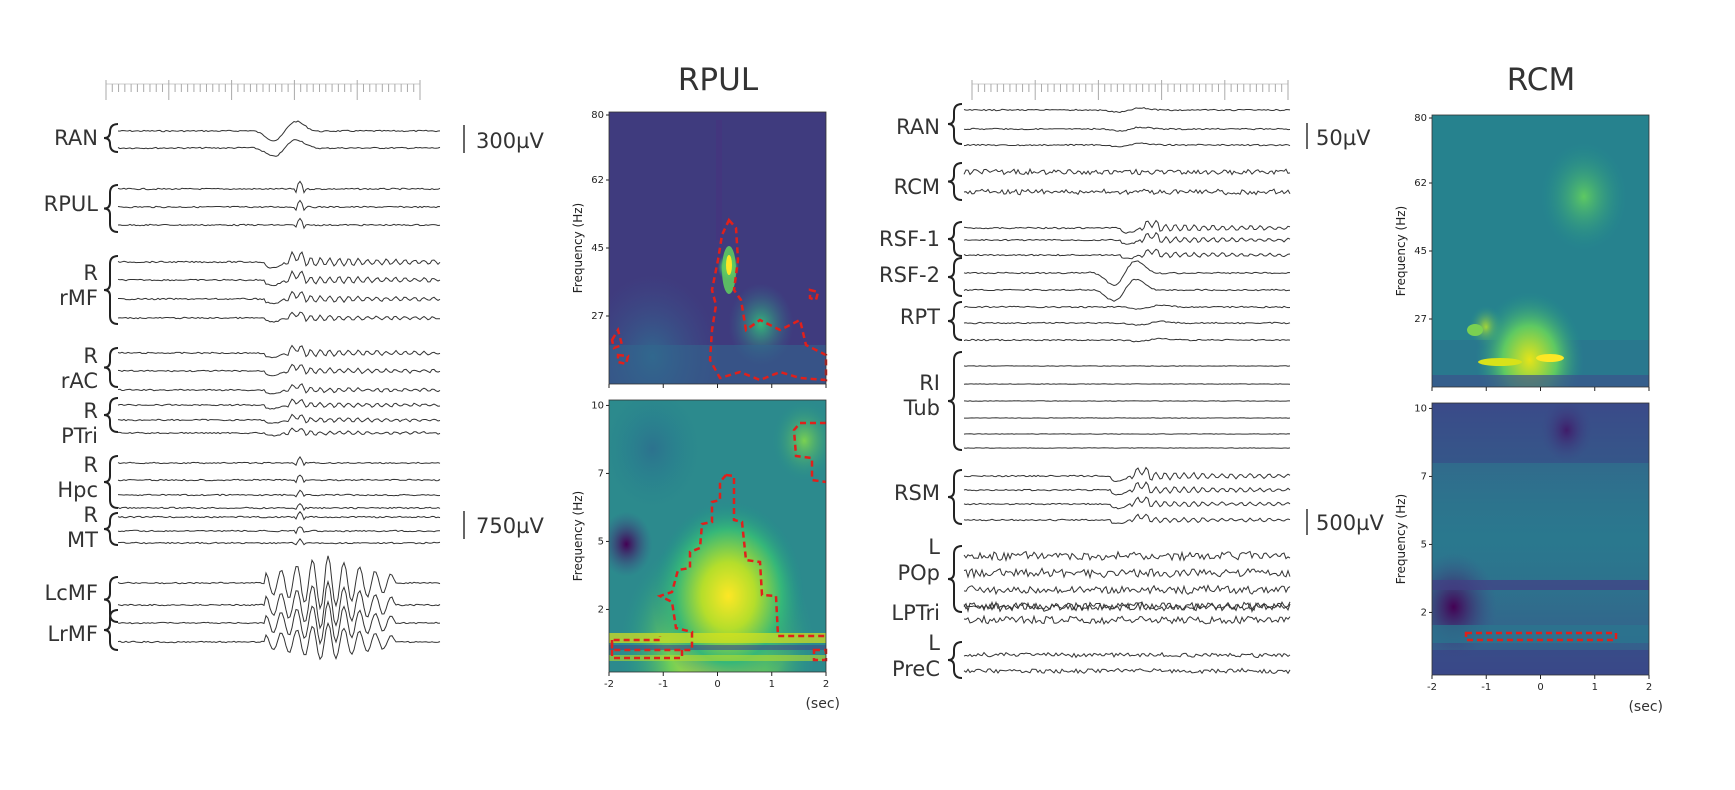 The image size is (1735, 790). I want to click on channel-label-rpt: RPT, so click(920, 317).